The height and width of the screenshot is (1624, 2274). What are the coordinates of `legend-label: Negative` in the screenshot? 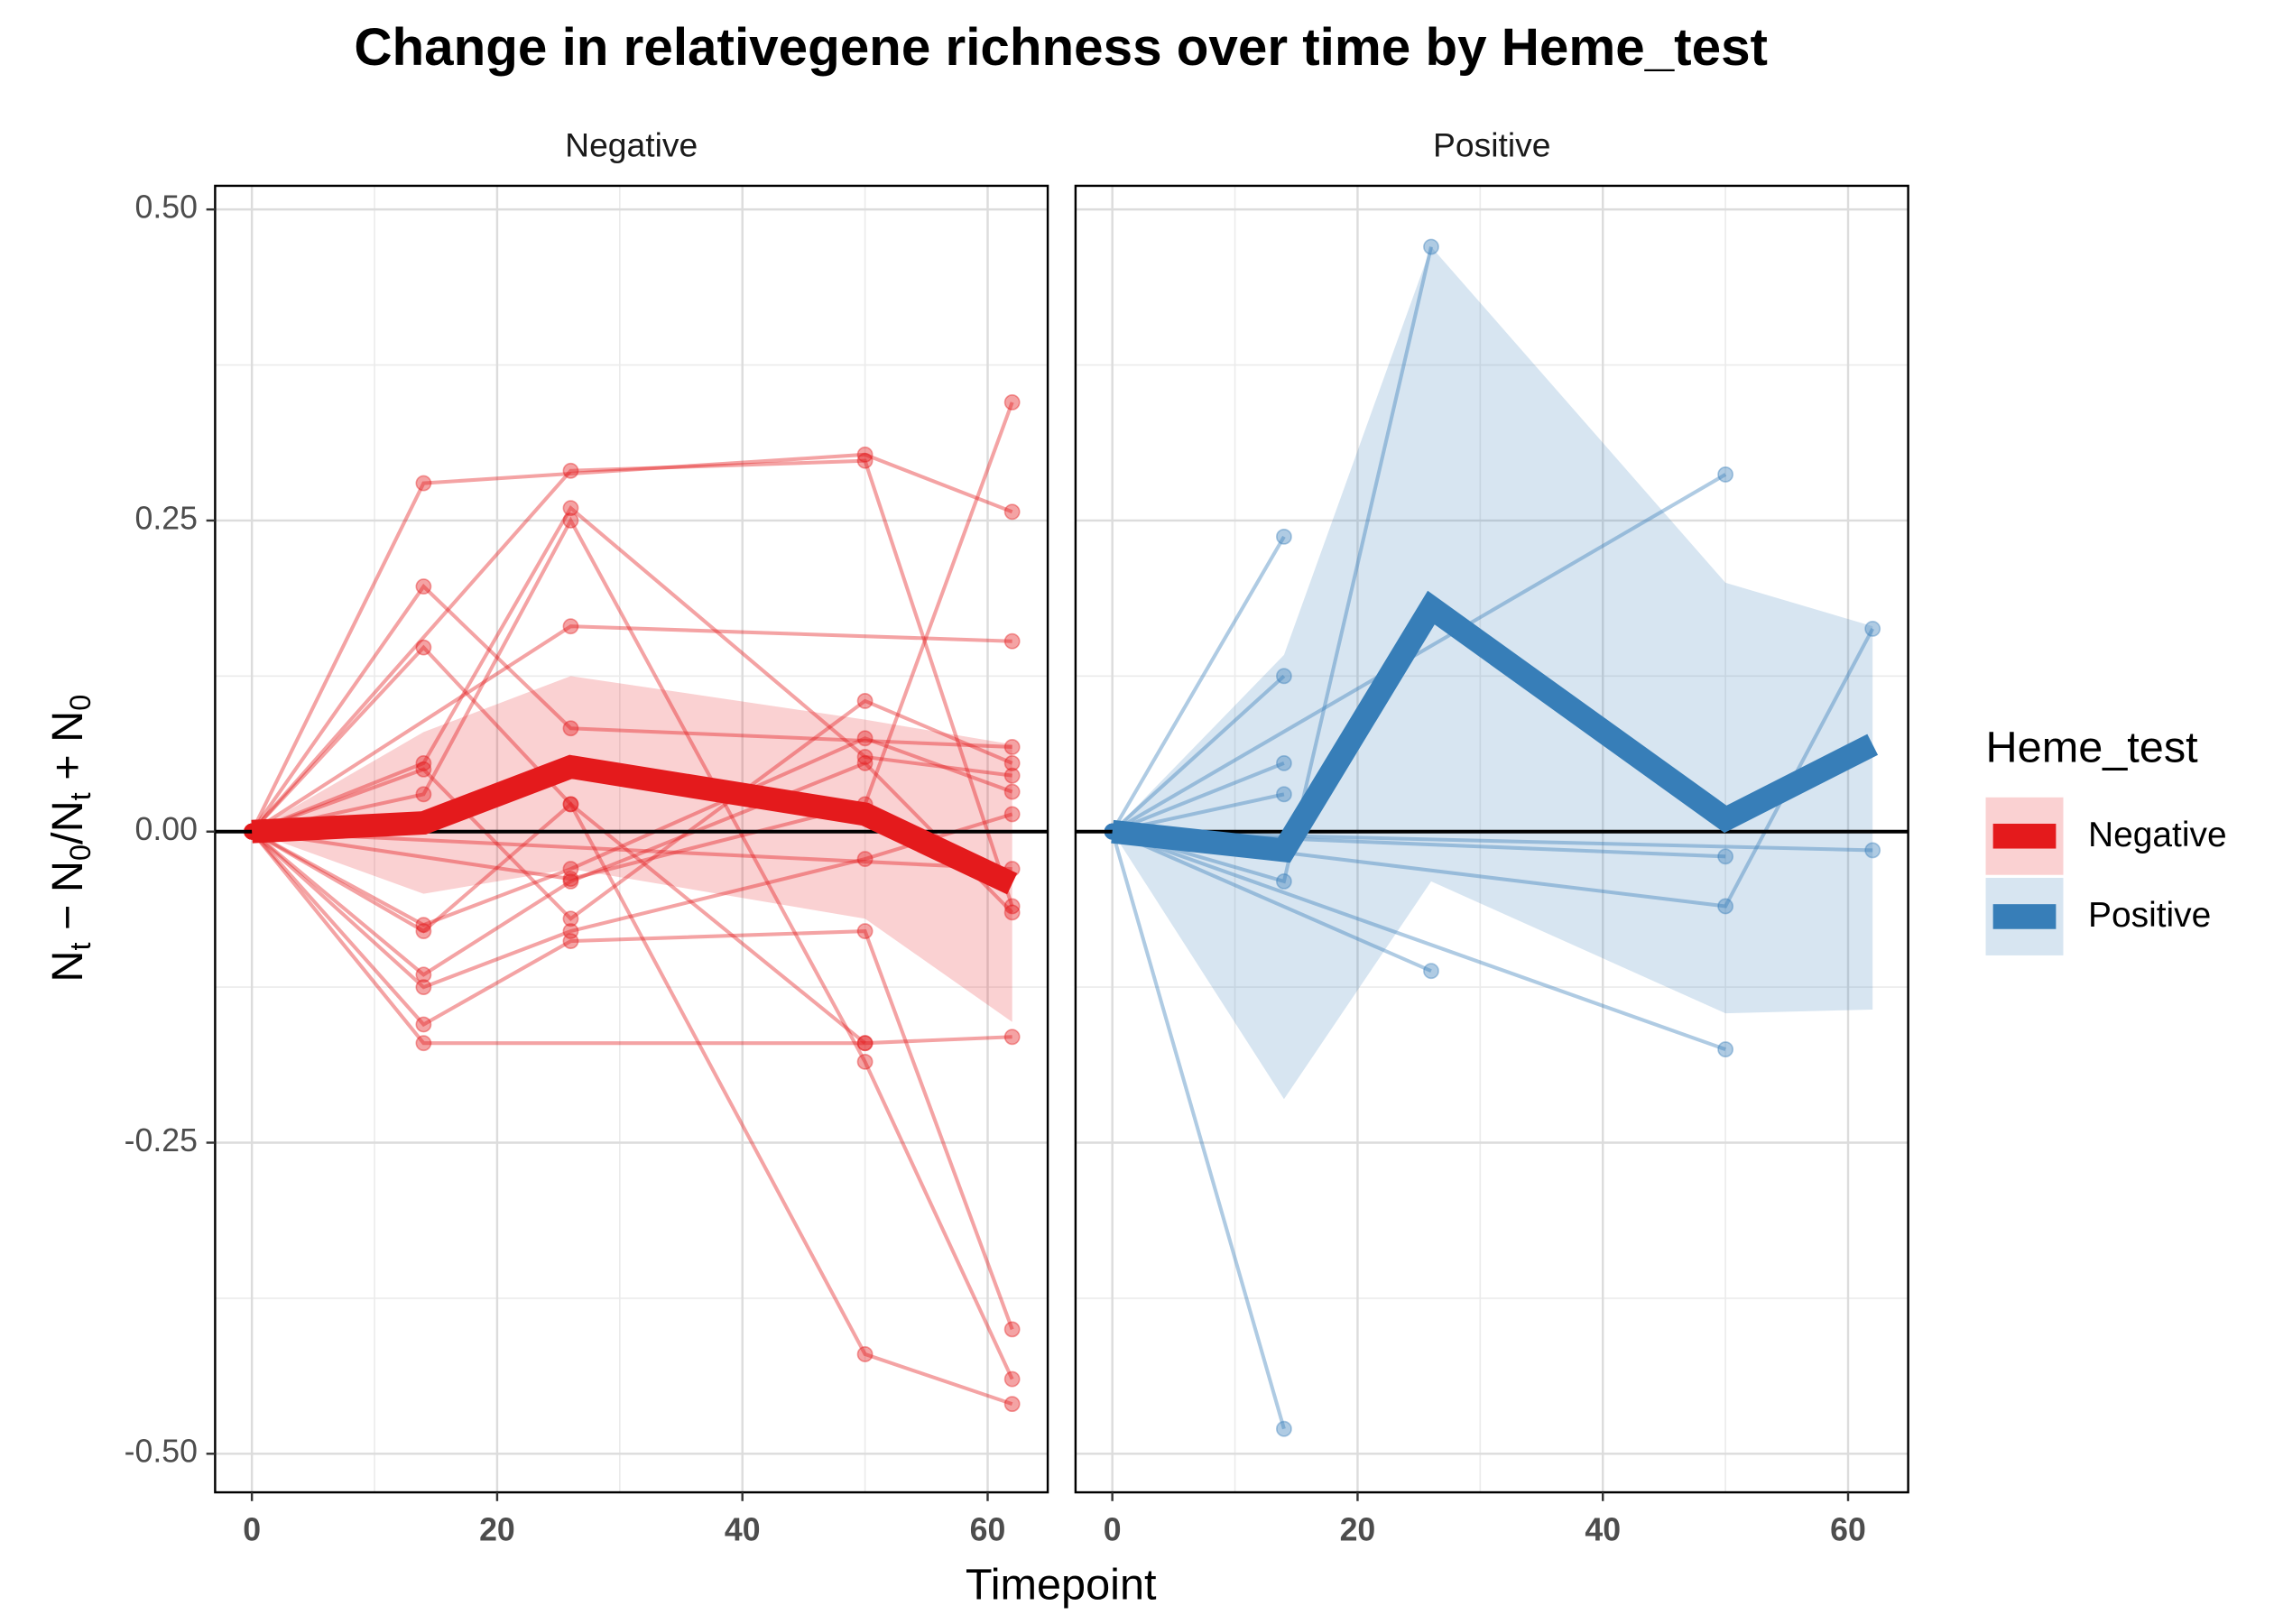 It's located at (2157, 835).